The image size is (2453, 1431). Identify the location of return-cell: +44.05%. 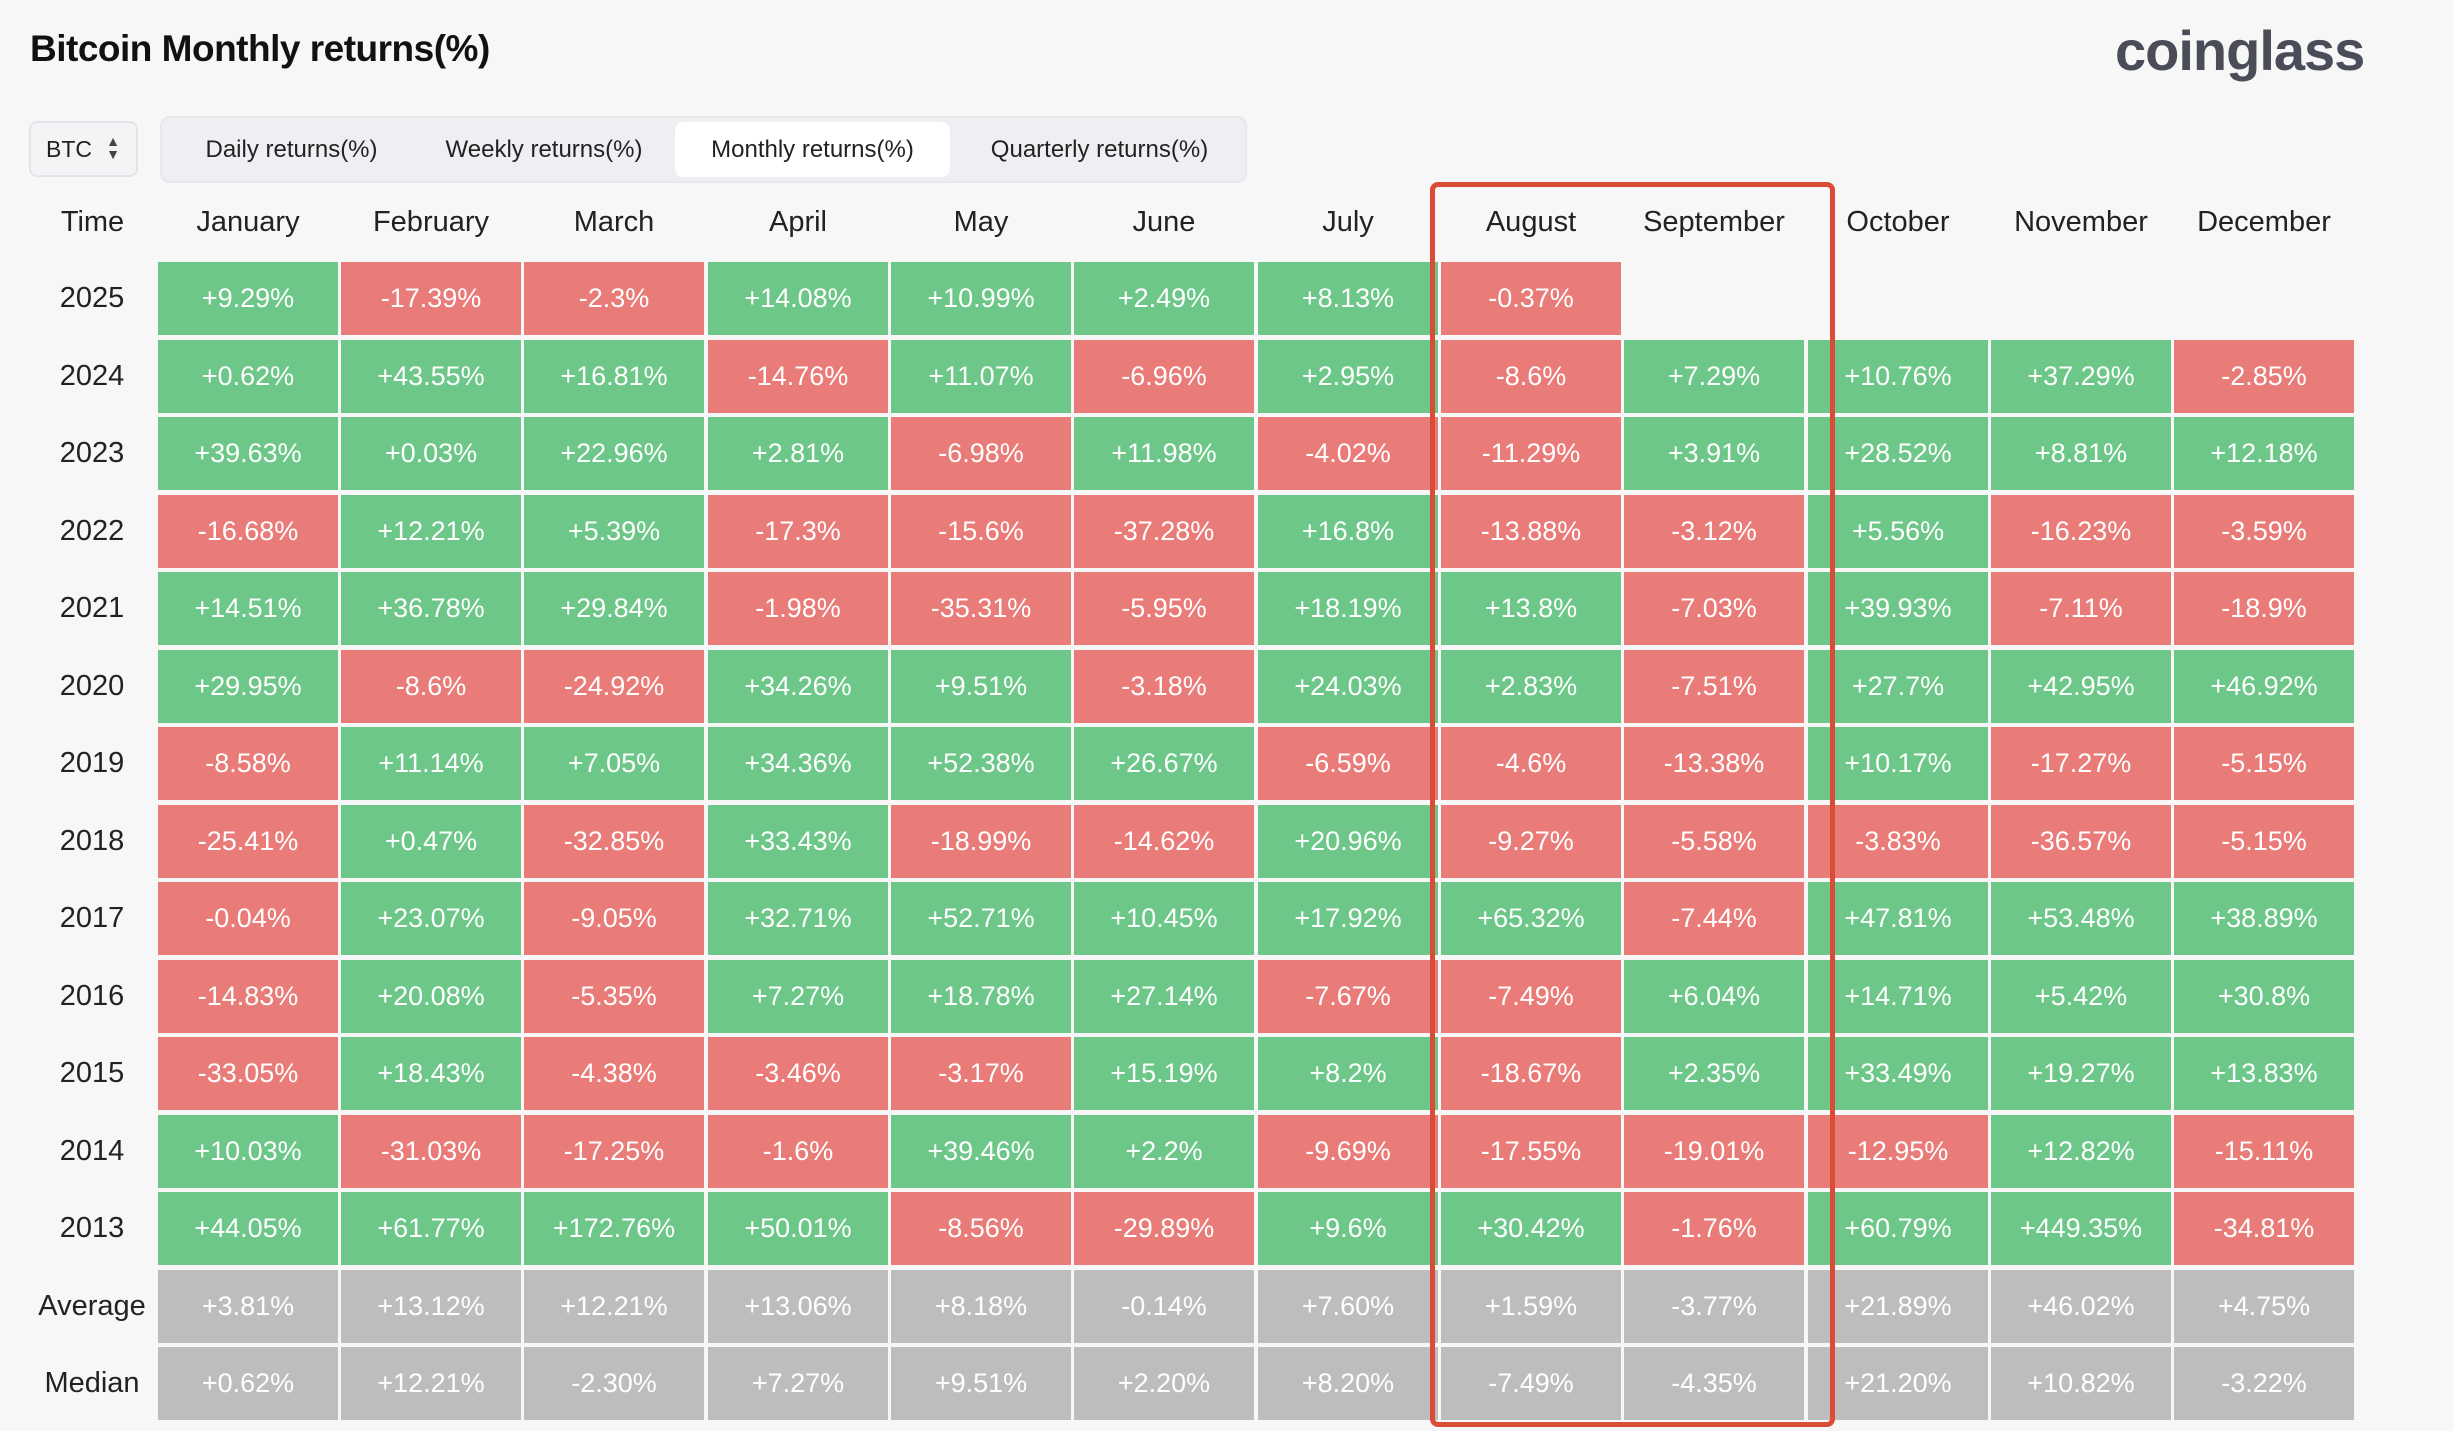
(248, 1228).